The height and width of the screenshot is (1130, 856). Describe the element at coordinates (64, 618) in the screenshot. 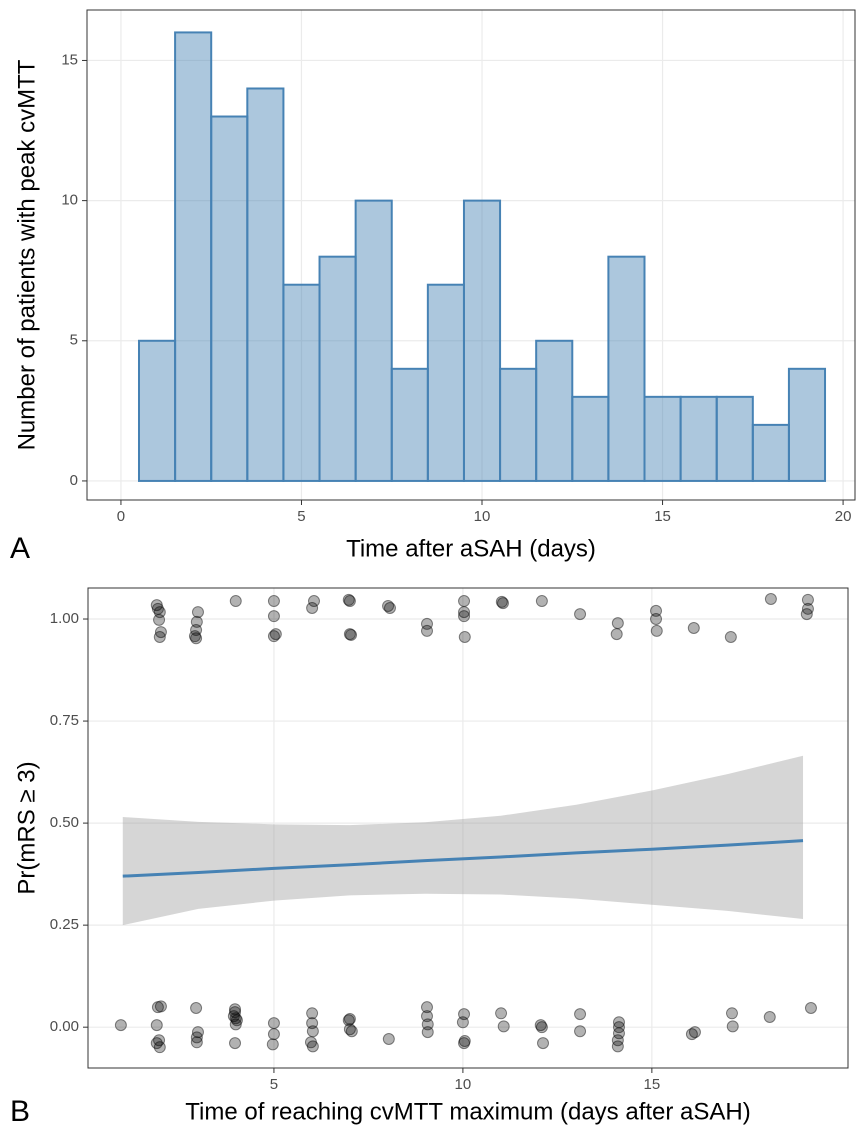

I see `y-tick-label: 1.00` at that location.